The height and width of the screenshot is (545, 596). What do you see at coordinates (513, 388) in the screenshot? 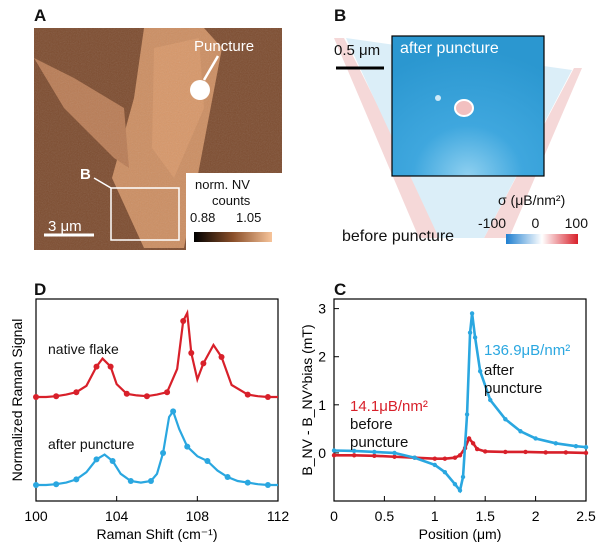
I see `label-after-line2: puncture` at bounding box center [513, 388].